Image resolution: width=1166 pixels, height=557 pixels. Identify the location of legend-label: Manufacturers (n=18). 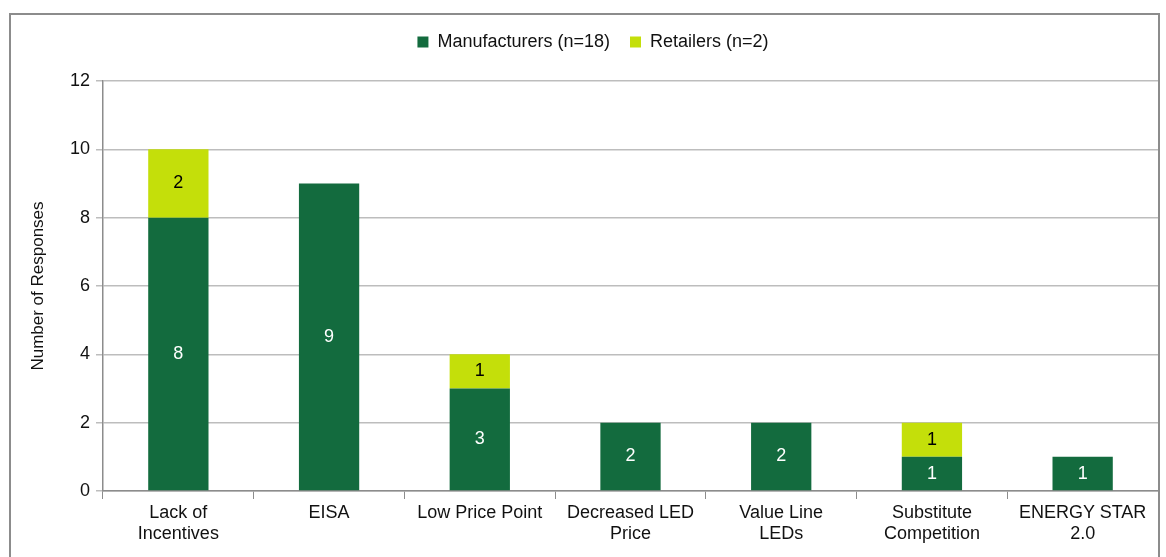
(524, 40).